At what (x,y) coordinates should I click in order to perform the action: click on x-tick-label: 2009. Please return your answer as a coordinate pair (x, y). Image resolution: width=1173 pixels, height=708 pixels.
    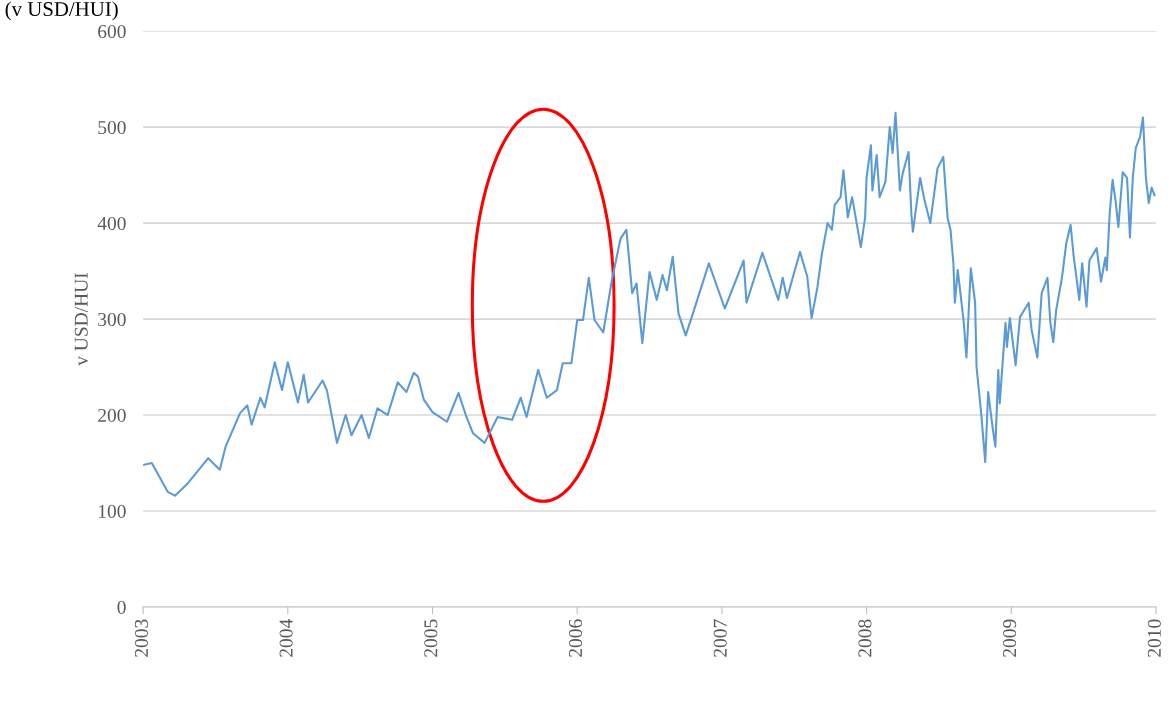
    Looking at the image, I should click on (1010, 638).